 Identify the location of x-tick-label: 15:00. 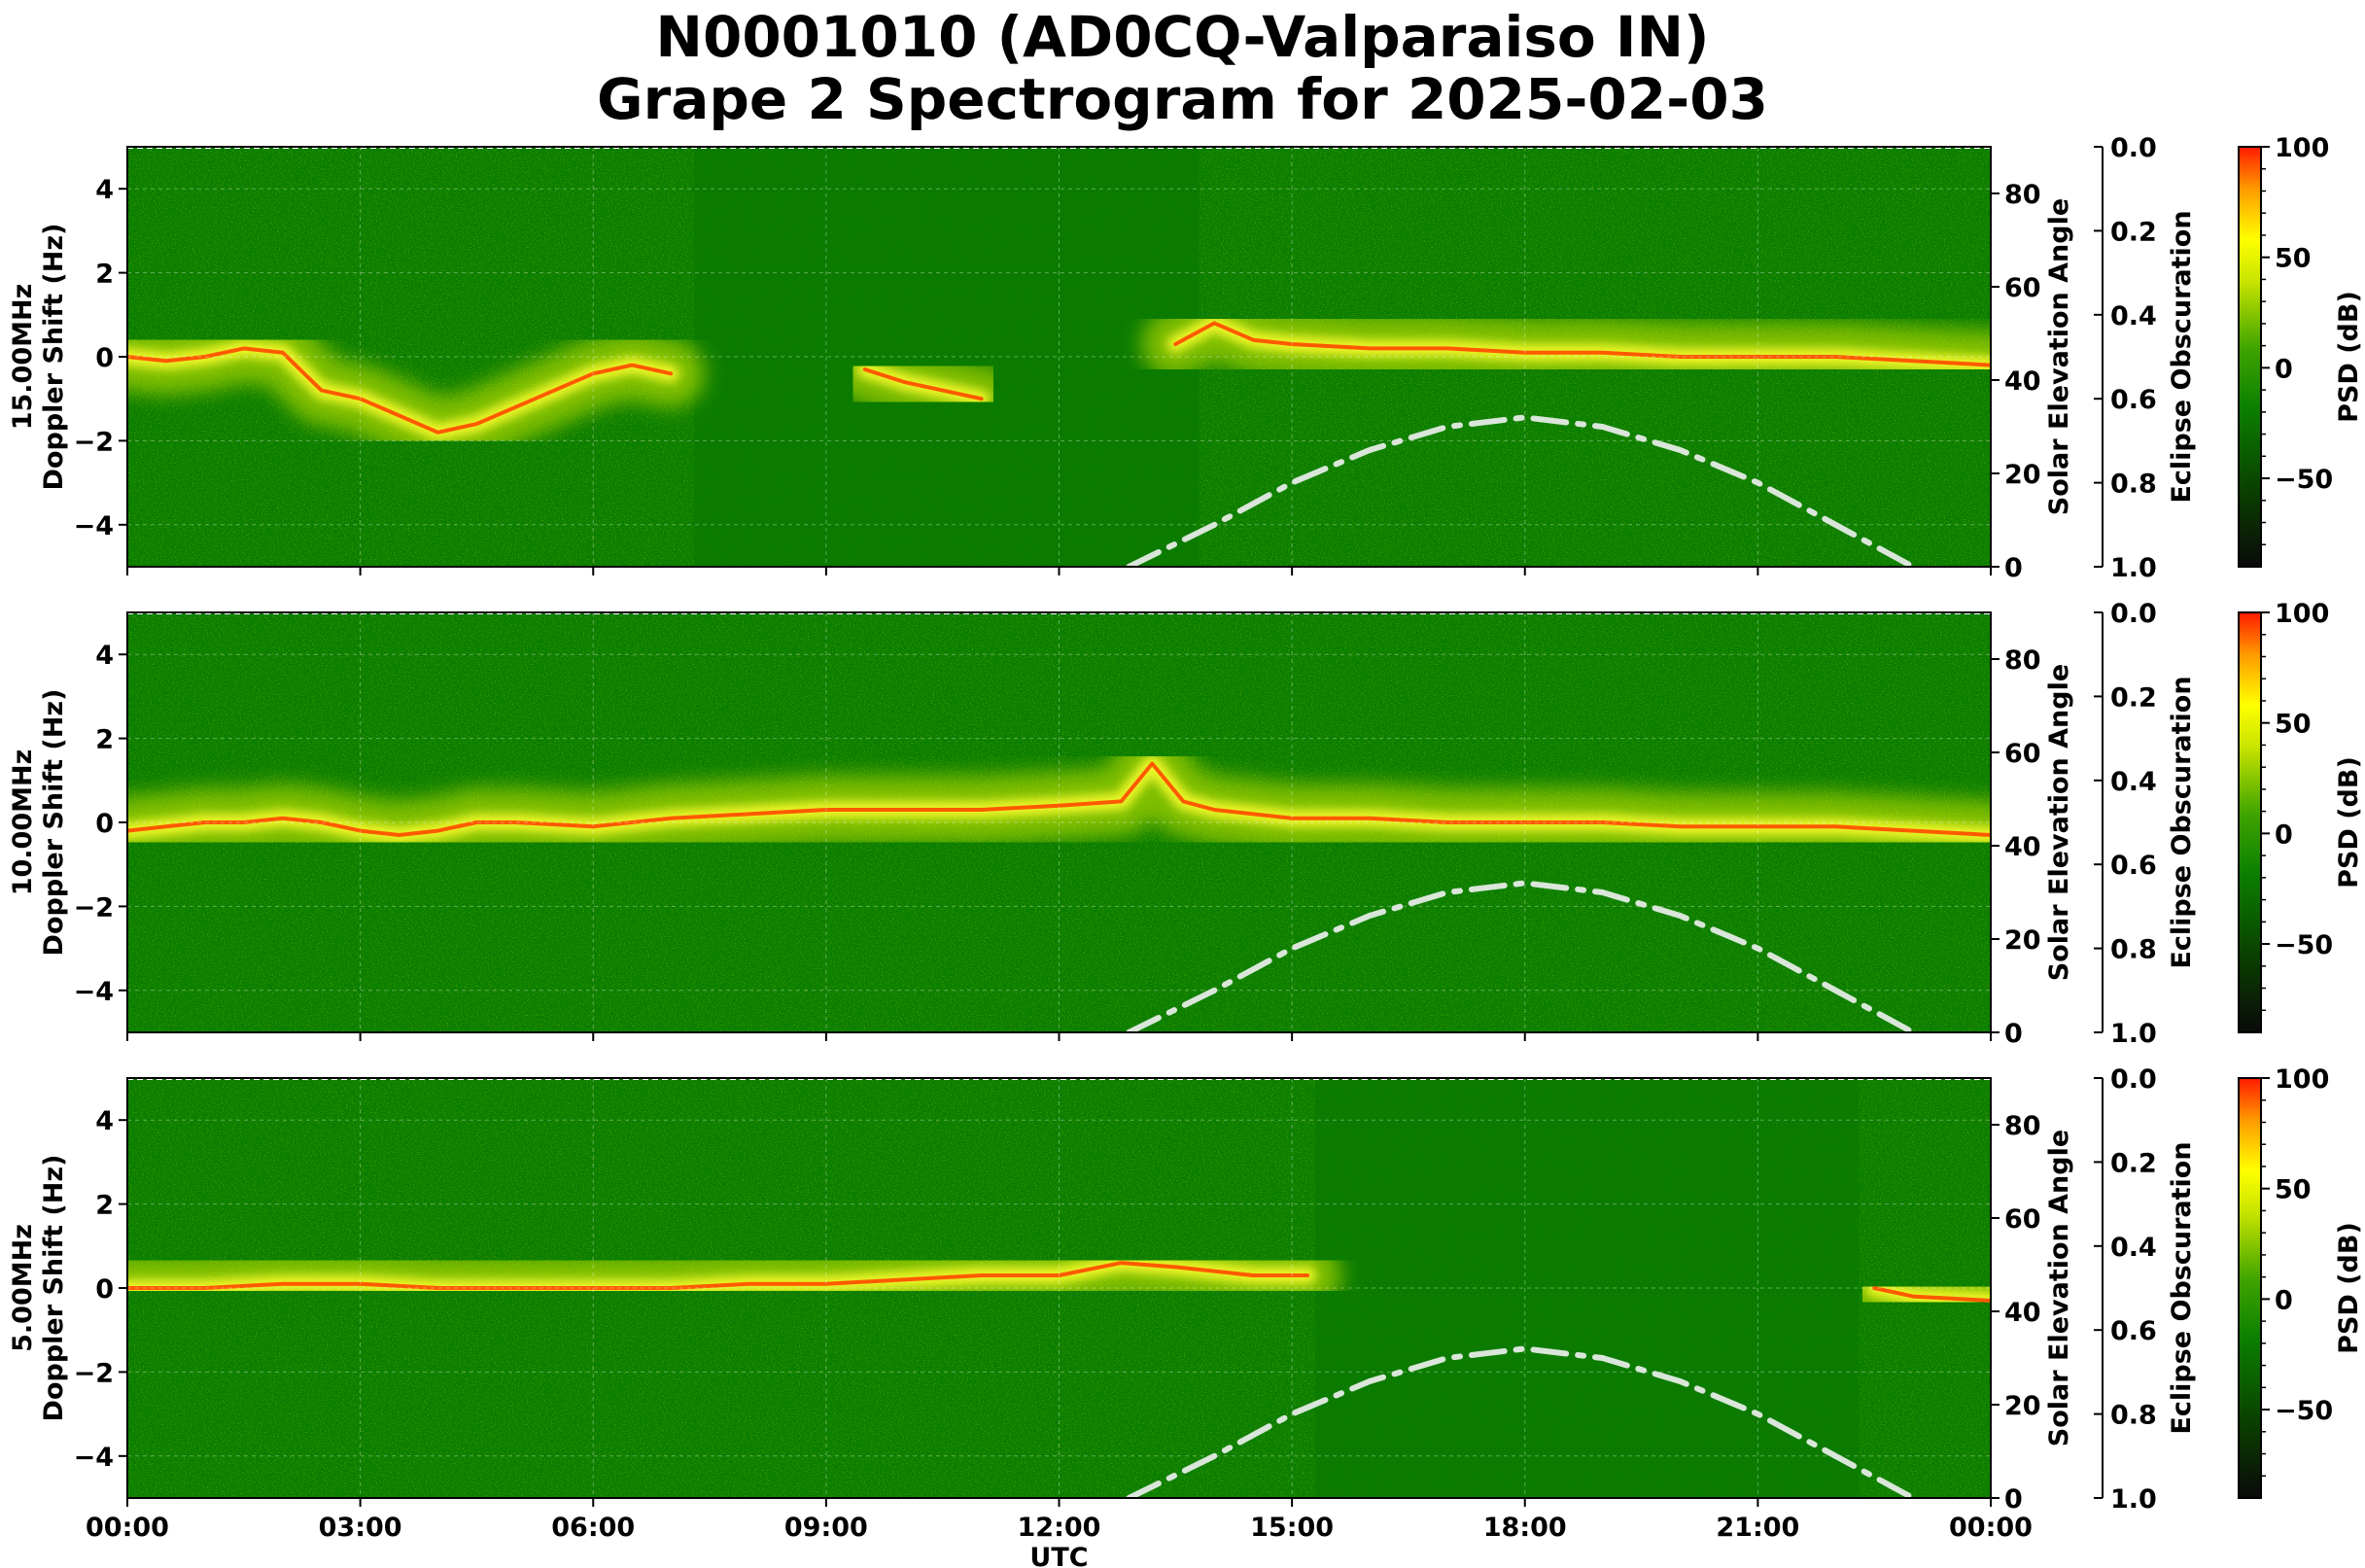
(1292, 1528).